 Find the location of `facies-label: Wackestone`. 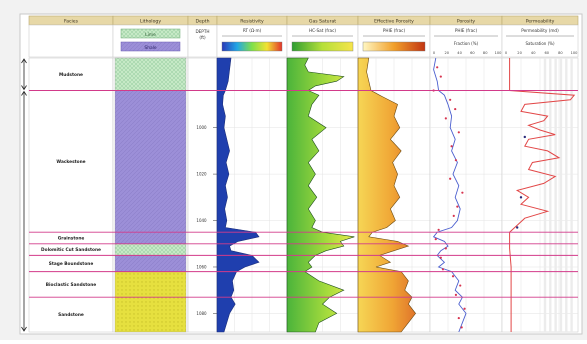

facies-label: Wackestone is located at coordinates (70, 162).